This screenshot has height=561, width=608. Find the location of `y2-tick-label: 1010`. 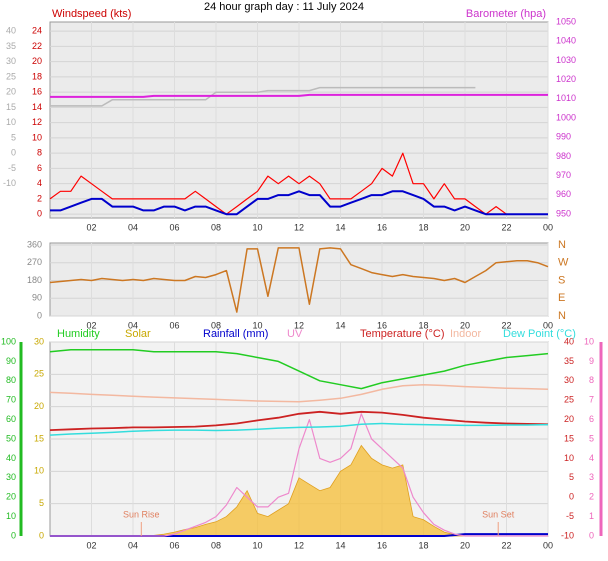

y2-tick-label: 1010 is located at coordinates (566, 98).